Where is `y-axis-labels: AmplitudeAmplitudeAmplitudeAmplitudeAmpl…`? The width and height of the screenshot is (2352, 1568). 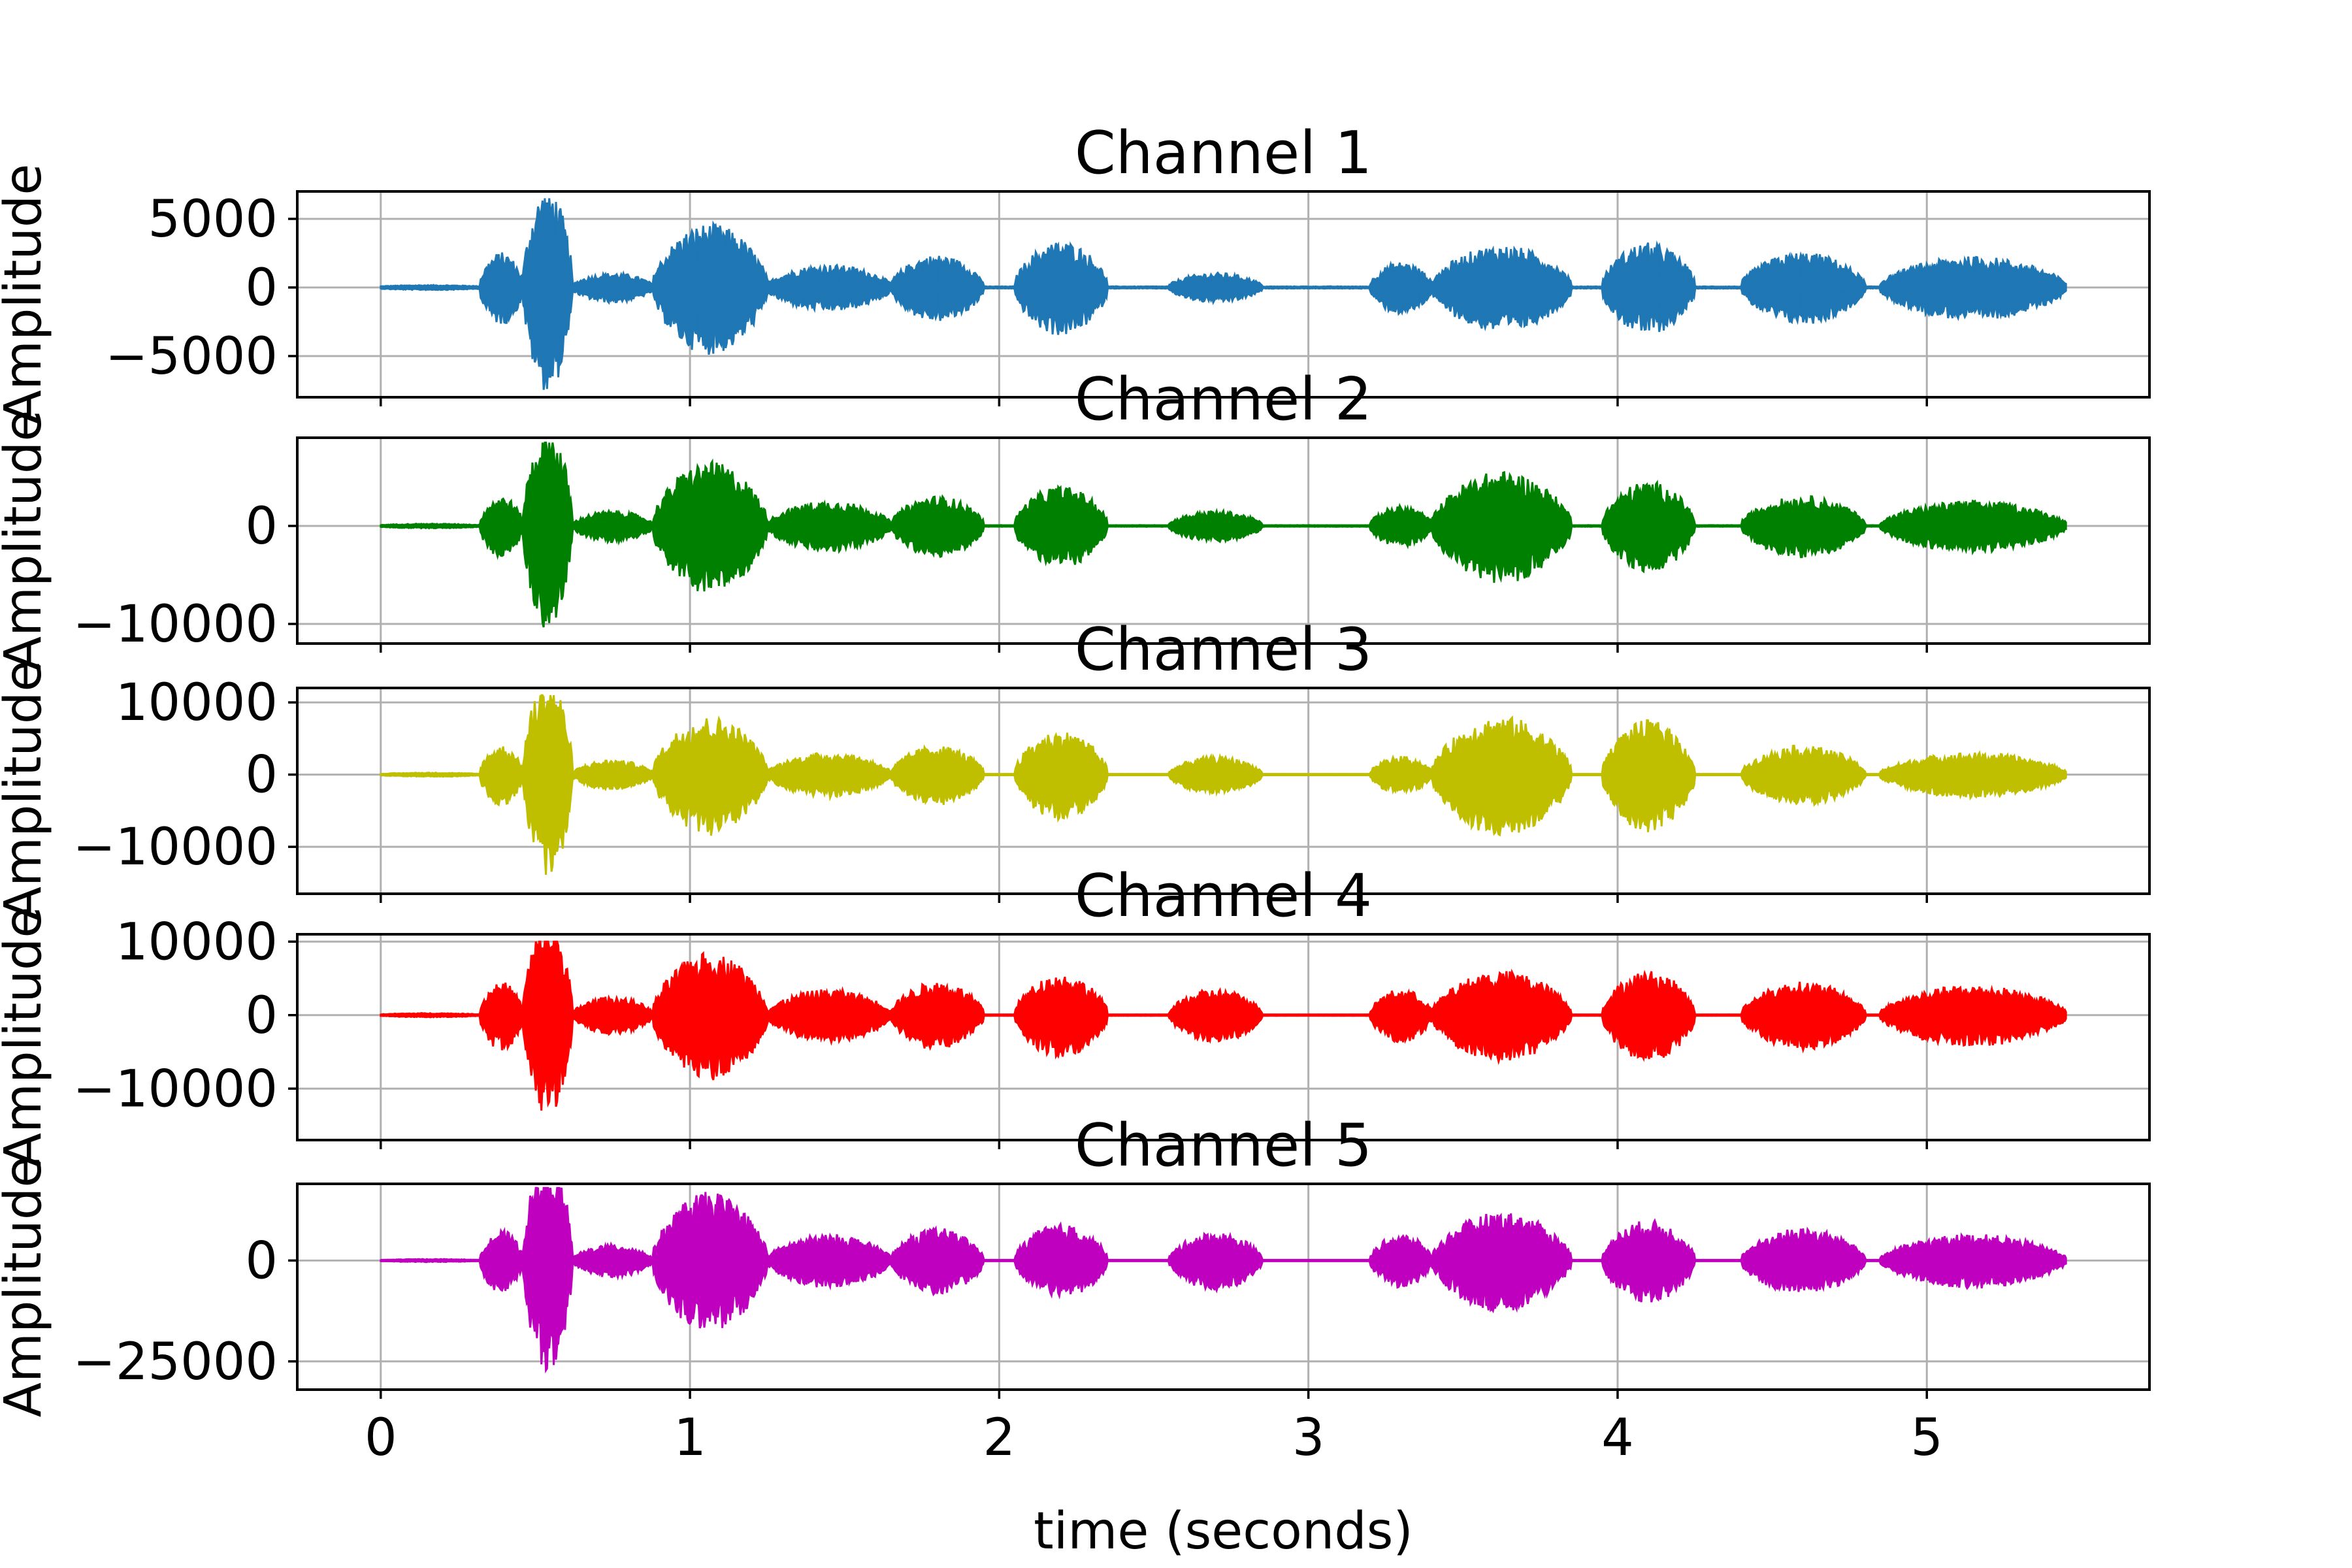 y-axis-labels: AmplitudeAmplitudeAmplitudeAmplitudeAmpl… is located at coordinates (26, 791).